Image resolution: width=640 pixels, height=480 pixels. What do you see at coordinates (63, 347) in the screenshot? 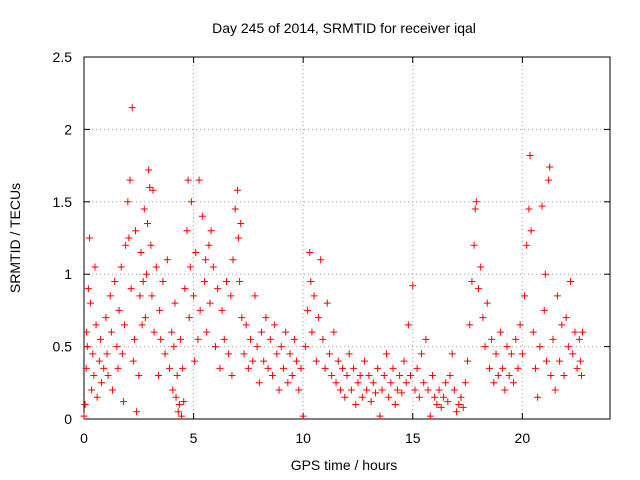
I see `y-tick-label: 0.5` at bounding box center [63, 347].